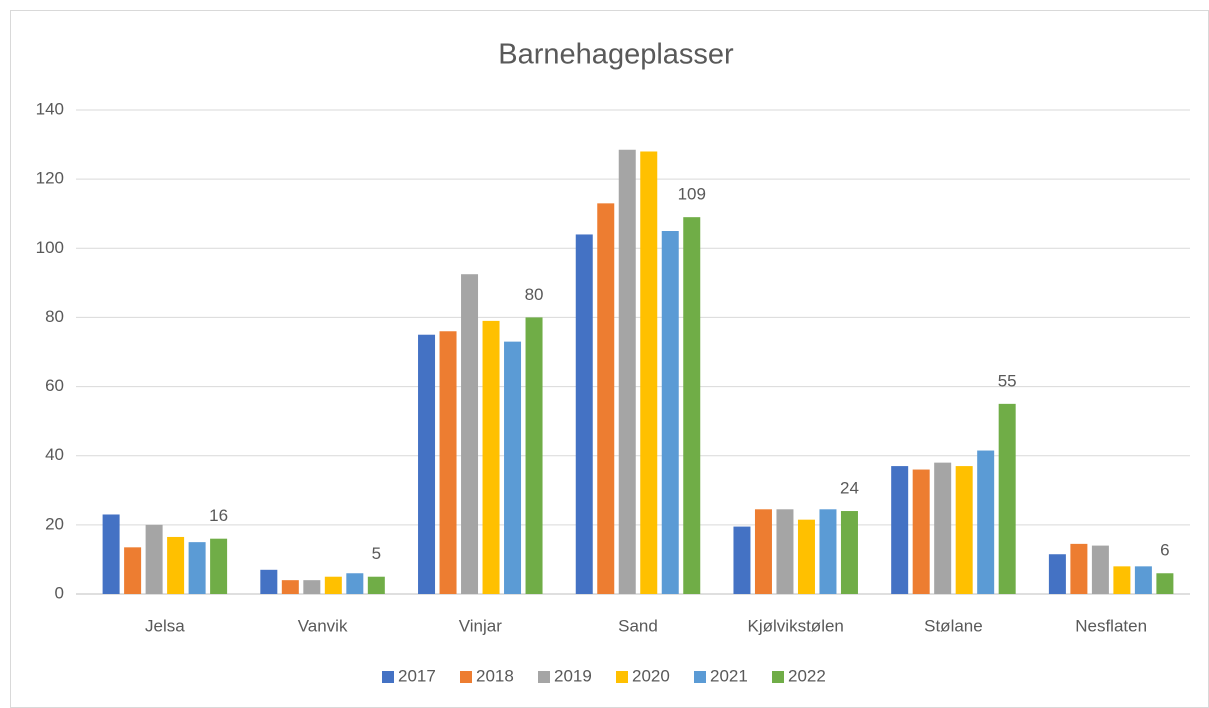 This screenshot has height=708, width=1209. Describe the element at coordinates (480, 625) in the screenshot. I see `x-tick-label: Vinjar` at that location.